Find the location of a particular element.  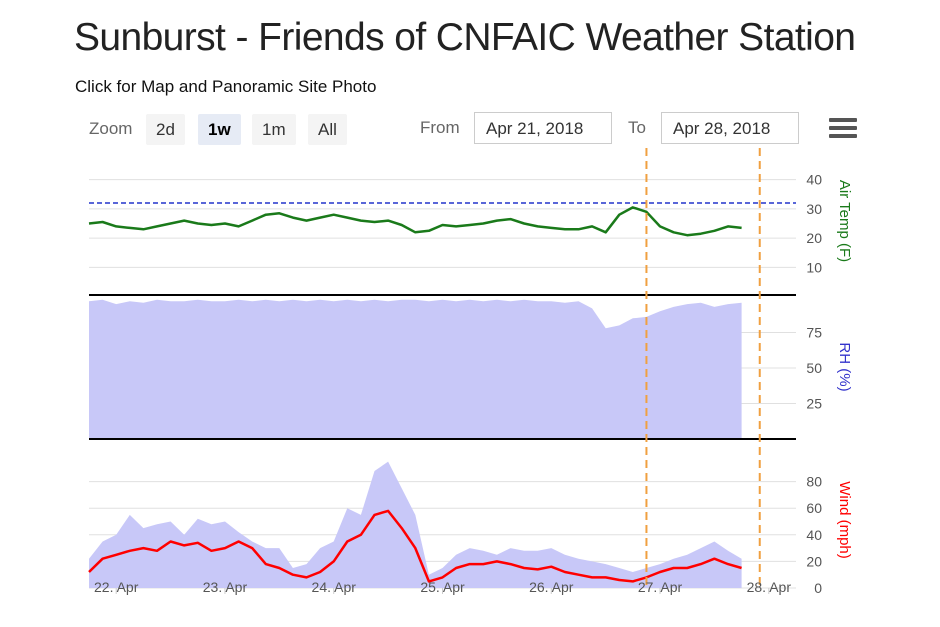

map-photo-link: Click for Map and Panoramic Site Photo is located at coordinates (226, 86).